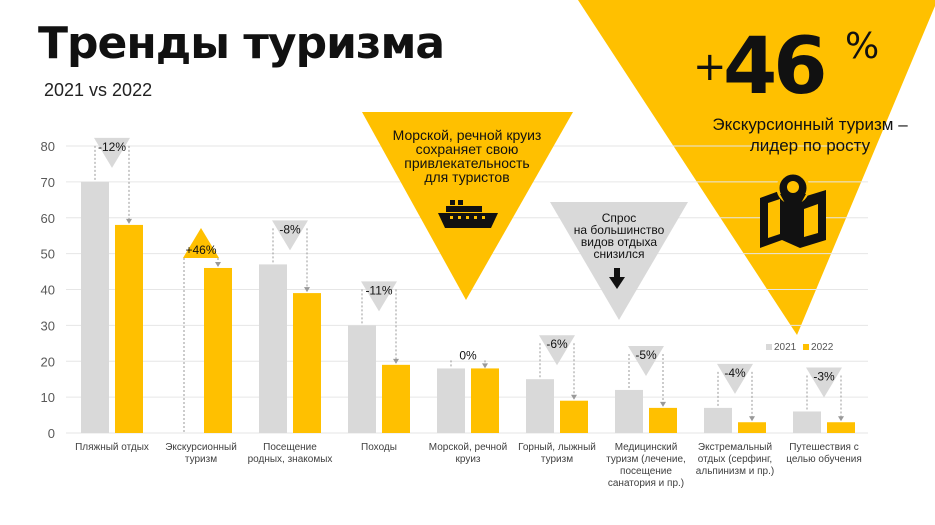  What do you see at coordinates (619, 242) in the screenshot?
I see `demand-callout-line: видов отдыха` at bounding box center [619, 242].